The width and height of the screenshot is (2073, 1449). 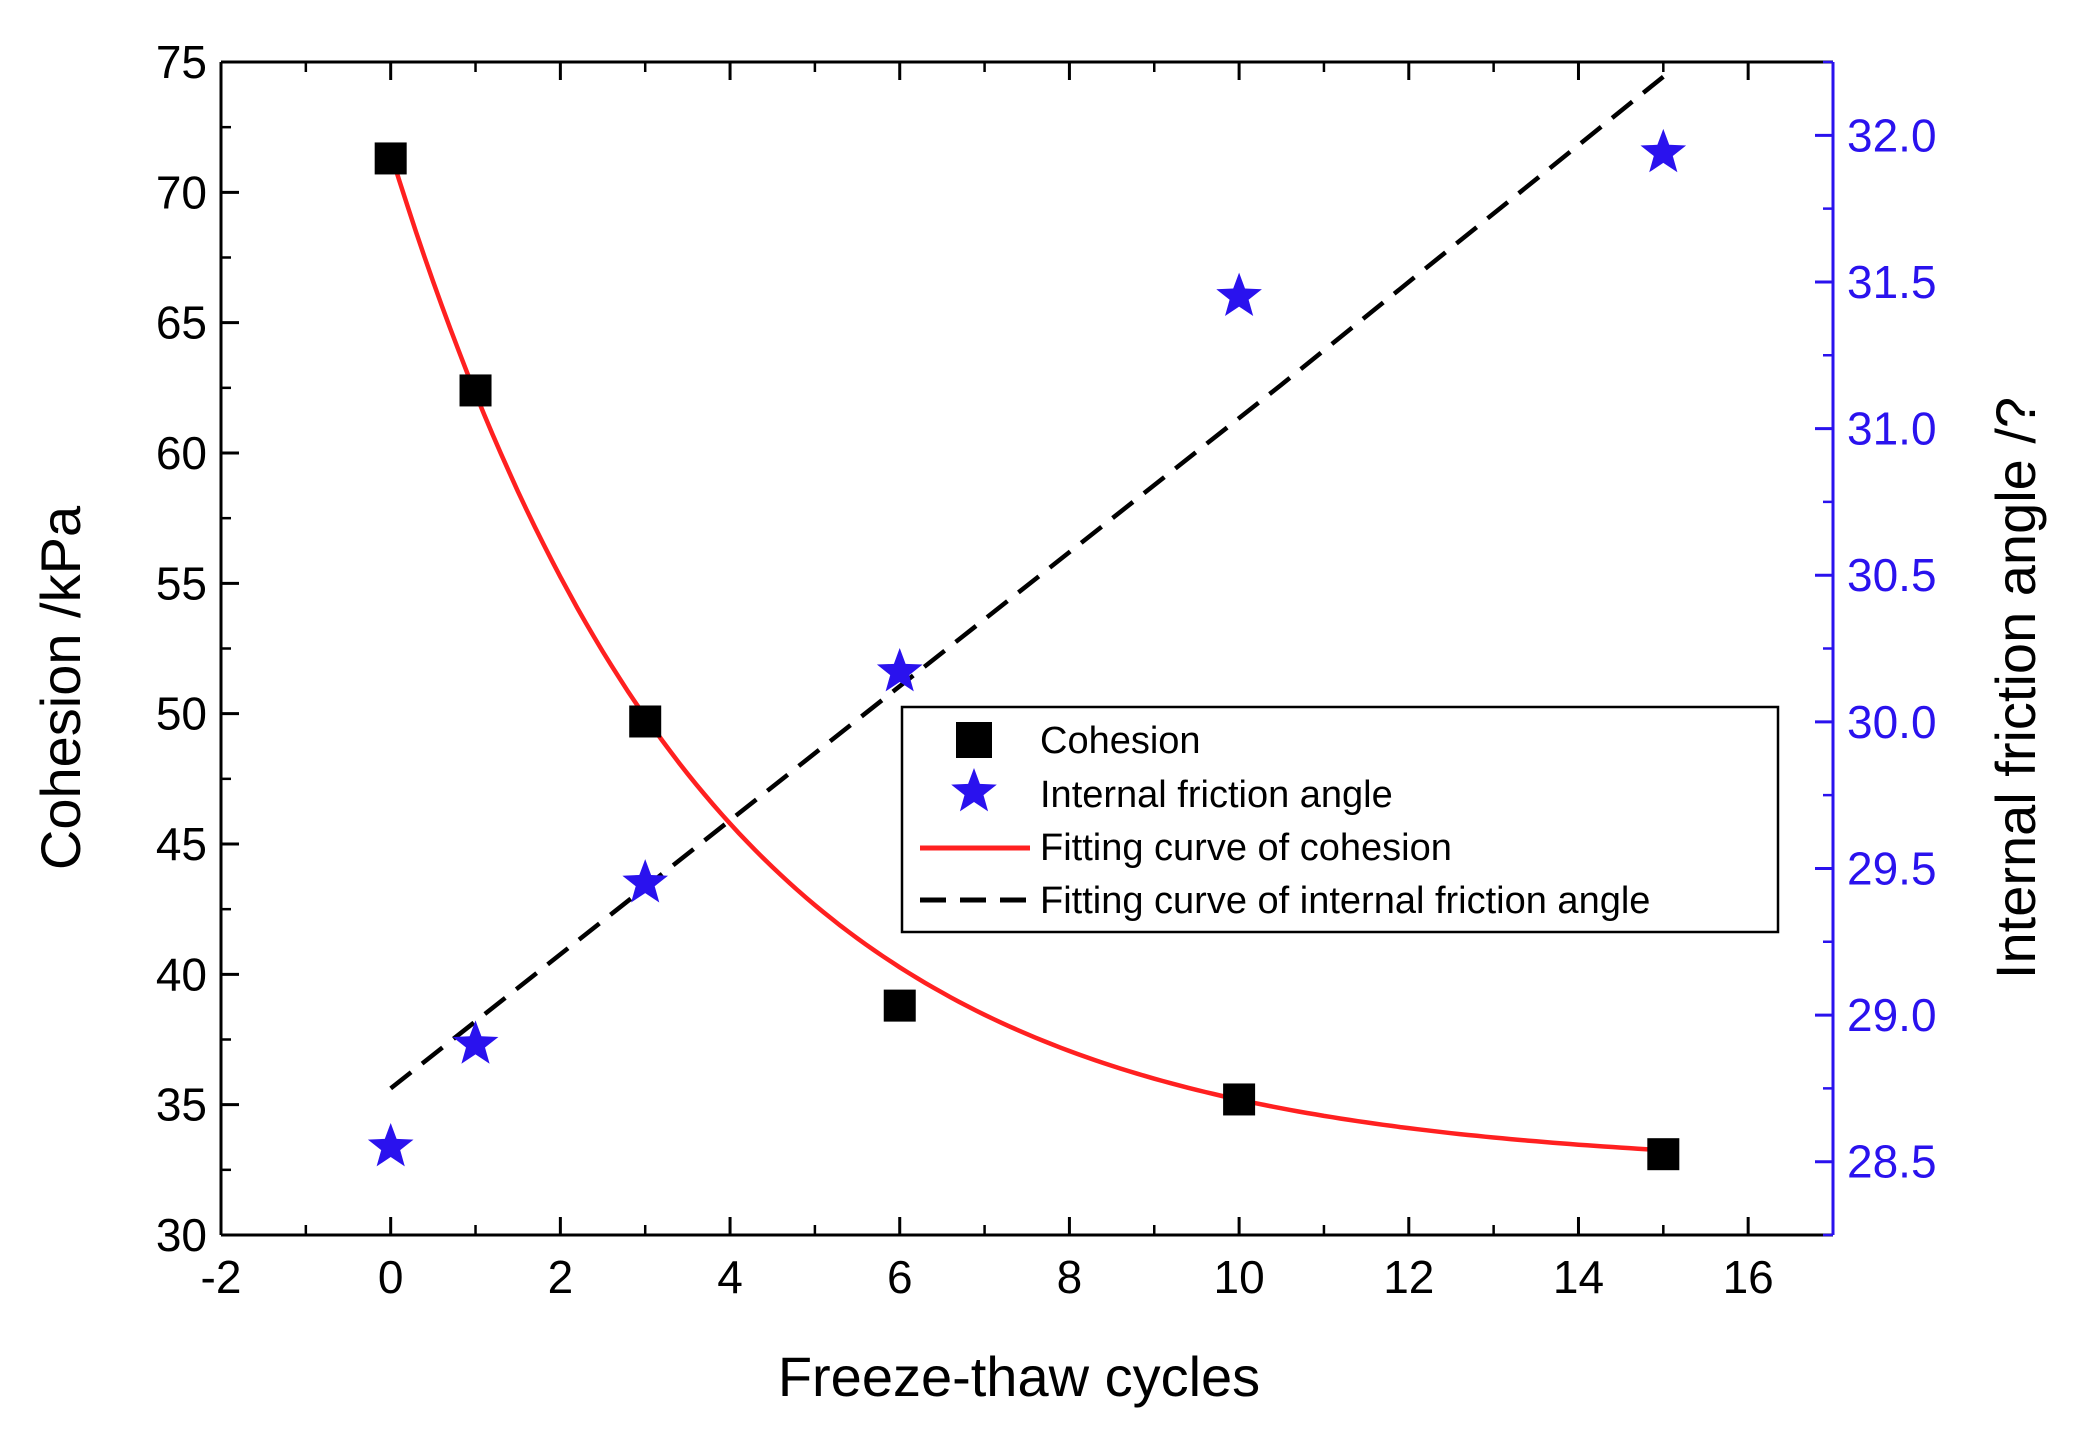 I want to click on x-tick-label: 16, so click(x=1748, y=1277).